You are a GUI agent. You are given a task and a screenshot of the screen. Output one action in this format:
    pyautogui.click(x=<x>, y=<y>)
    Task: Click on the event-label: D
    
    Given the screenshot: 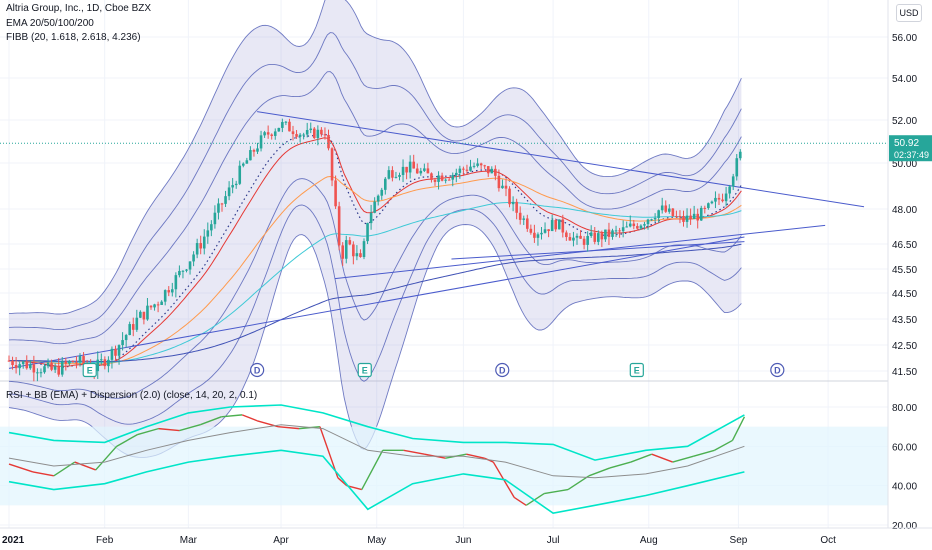 What is the action you would take?
    pyautogui.click(x=777, y=371)
    